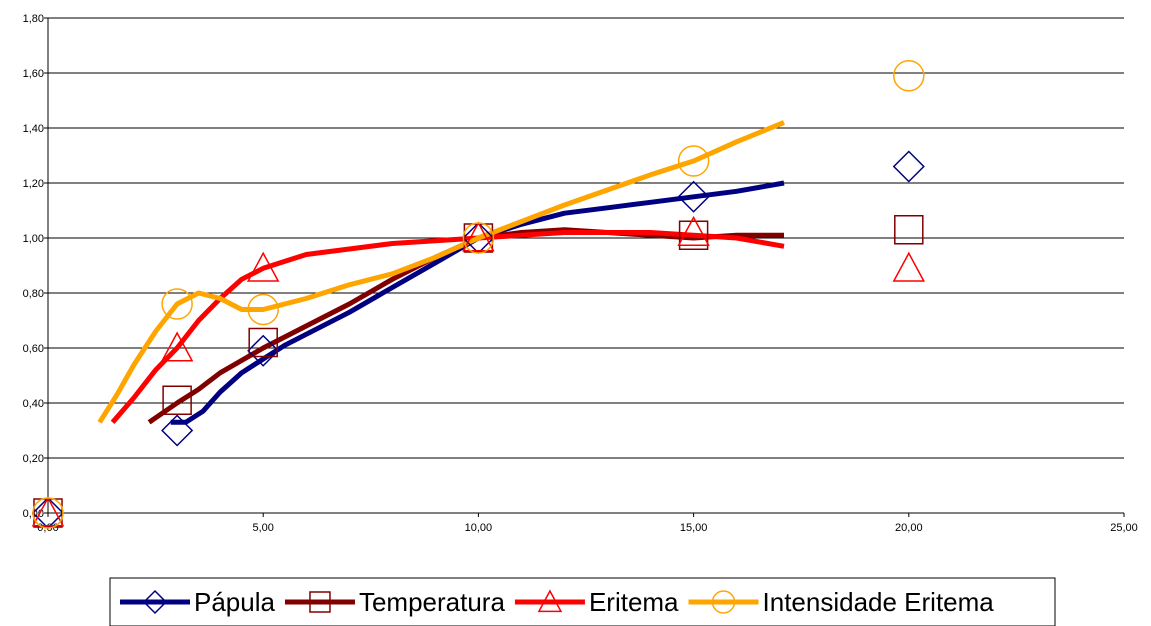 The width and height of the screenshot is (1151, 626). Describe the element at coordinates (33, 349) in the screenshot. I see `y-tick-label-3: 0,60` at that location.